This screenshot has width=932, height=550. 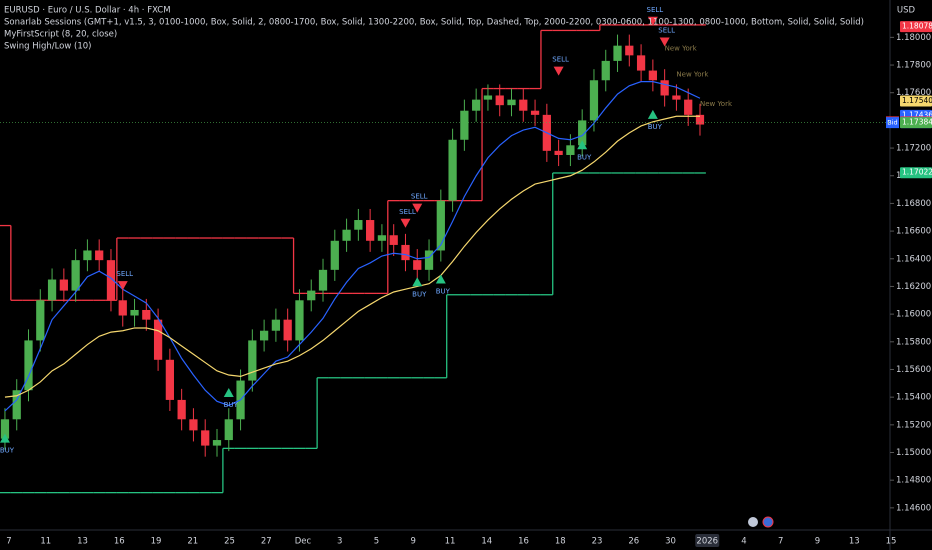 I want to click on y-tick-label: 1.15200, so click(x=913, y=425).